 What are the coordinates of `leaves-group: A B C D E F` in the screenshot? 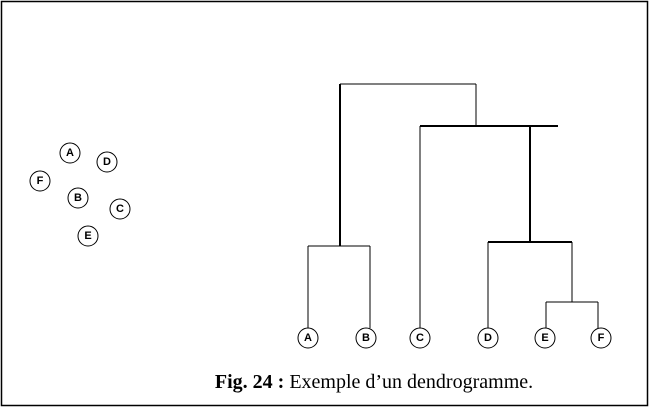 It's located at (454, 338).